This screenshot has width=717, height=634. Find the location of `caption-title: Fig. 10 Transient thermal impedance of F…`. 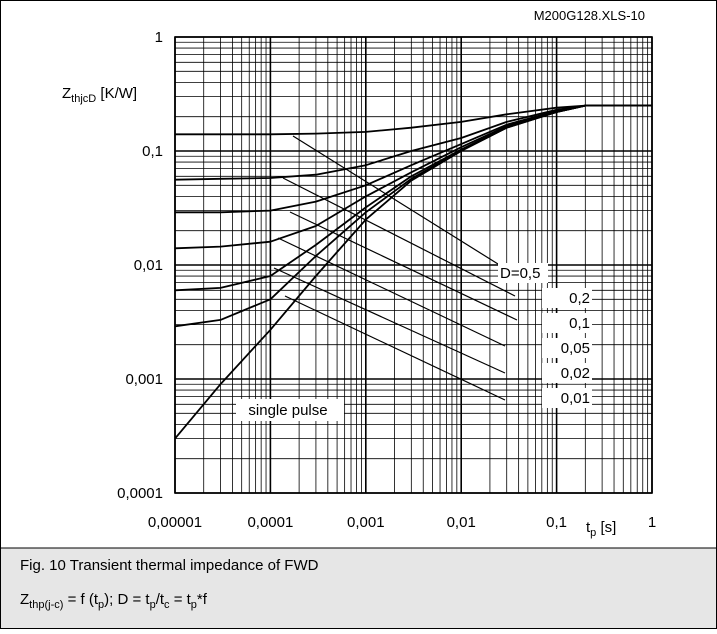

caption-title: Fig. 10 Transient thermal impedance of F… is located at coordinates (169, 565).